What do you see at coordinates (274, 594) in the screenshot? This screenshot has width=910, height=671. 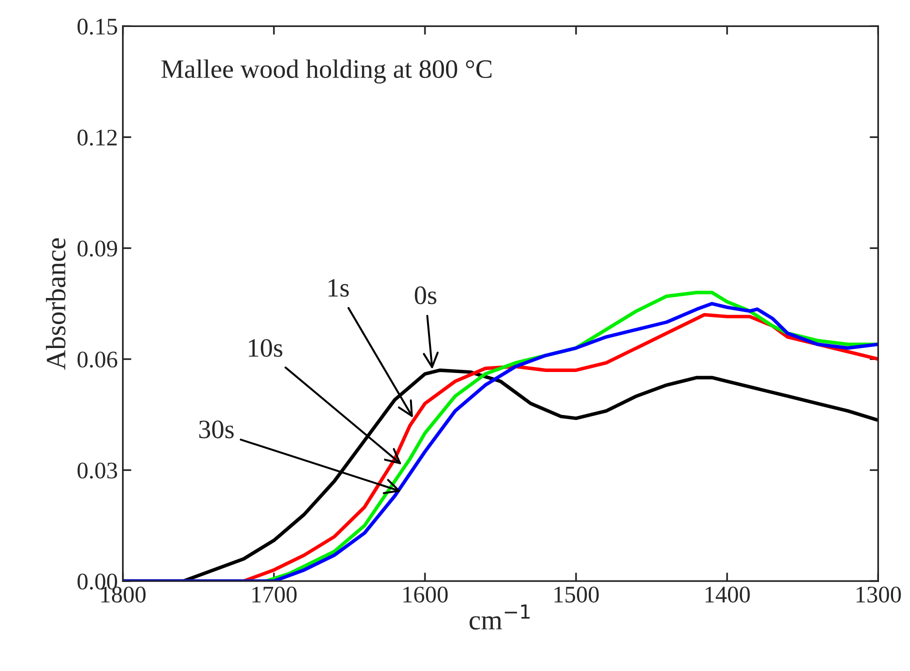 I see `x-tick-label: 1700` at bounding box center [274, 594].